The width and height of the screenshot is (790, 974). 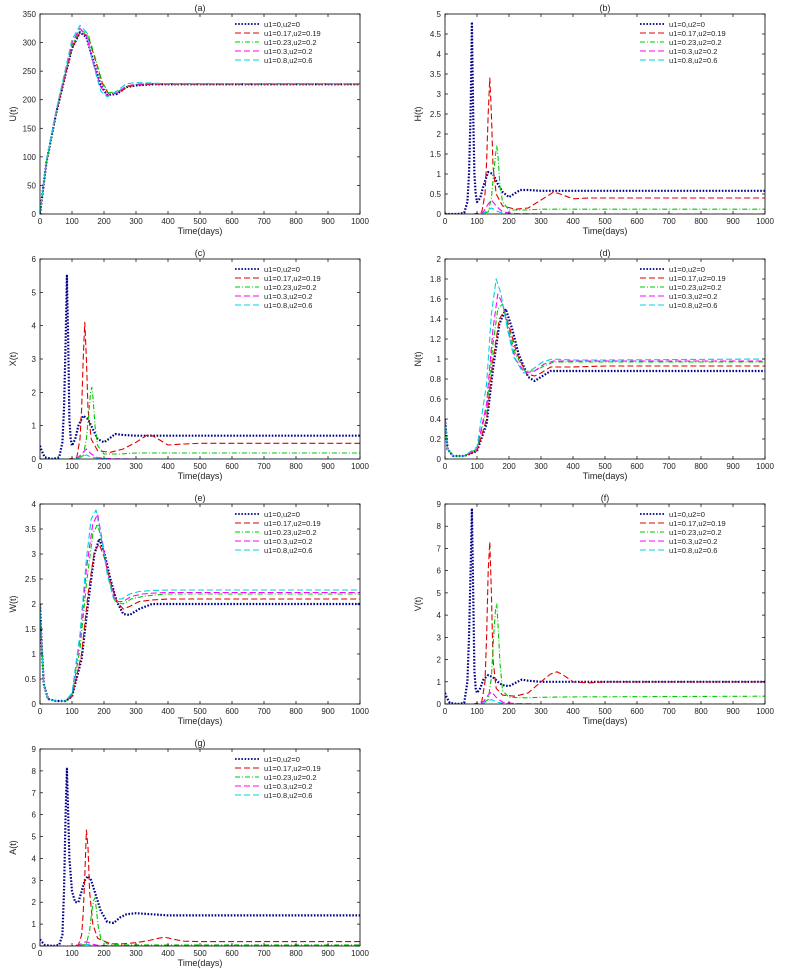 I want to click on y-tick-label: 0.2, so click(x=436, y=439).